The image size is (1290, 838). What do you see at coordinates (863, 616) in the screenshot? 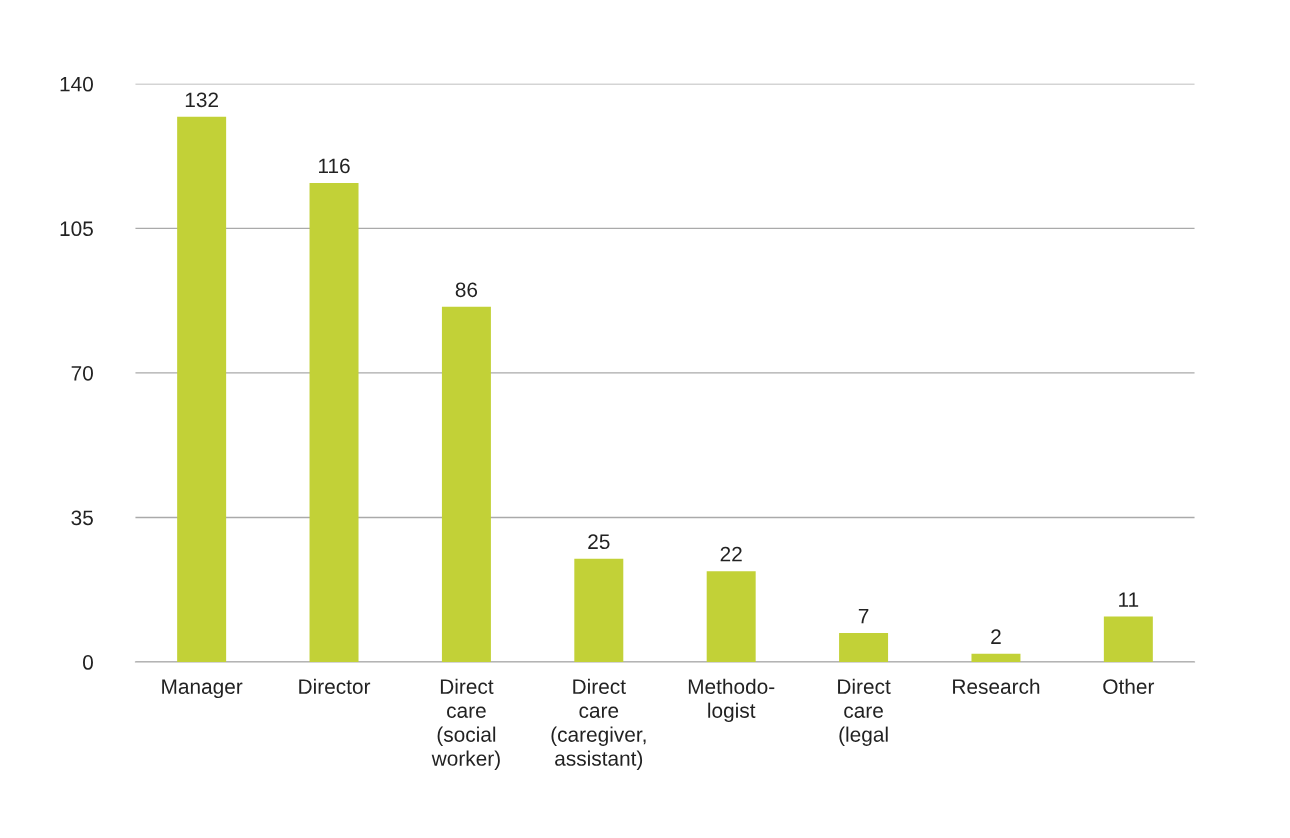
I see `data-label: 7` at bounding box center [863, 616].